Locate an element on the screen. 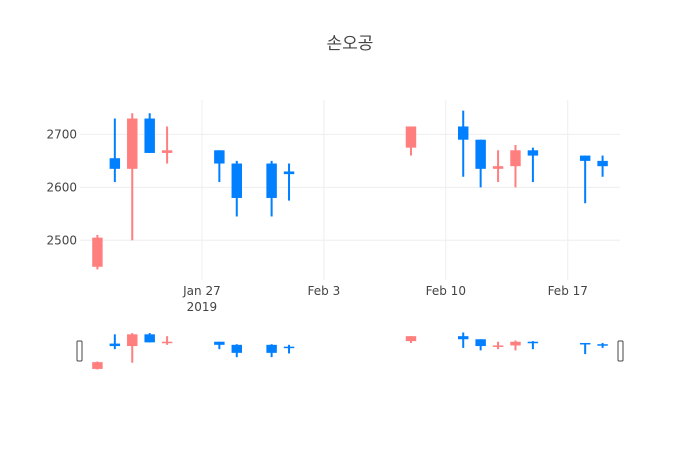  range-slider-right-handle is located at coordinates (620, 351).